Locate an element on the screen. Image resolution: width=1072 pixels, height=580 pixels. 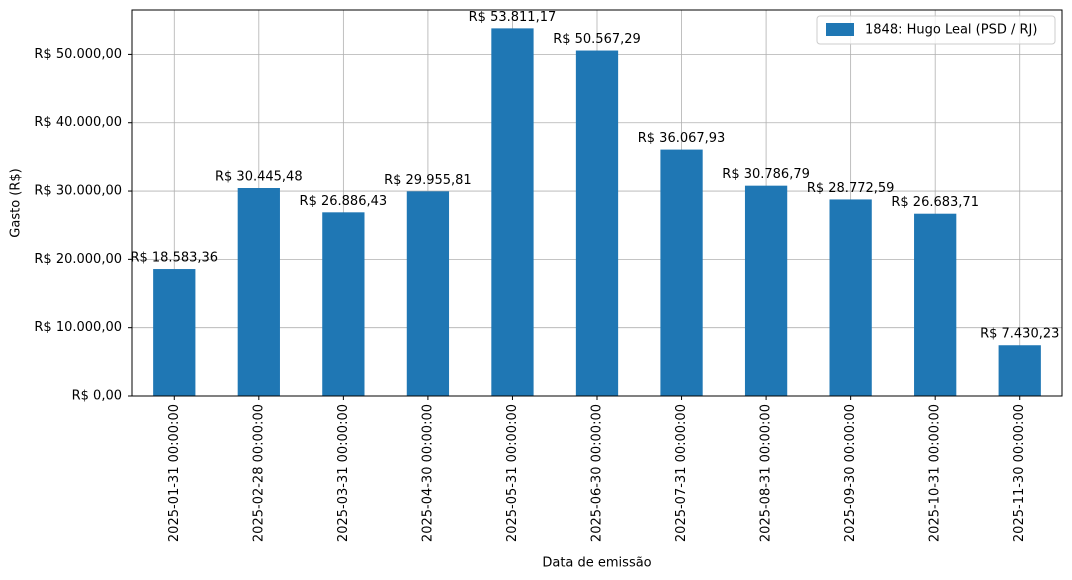
x-tick-label: 2025-04-30 00:00:00 is located at coordinates (427, 473).